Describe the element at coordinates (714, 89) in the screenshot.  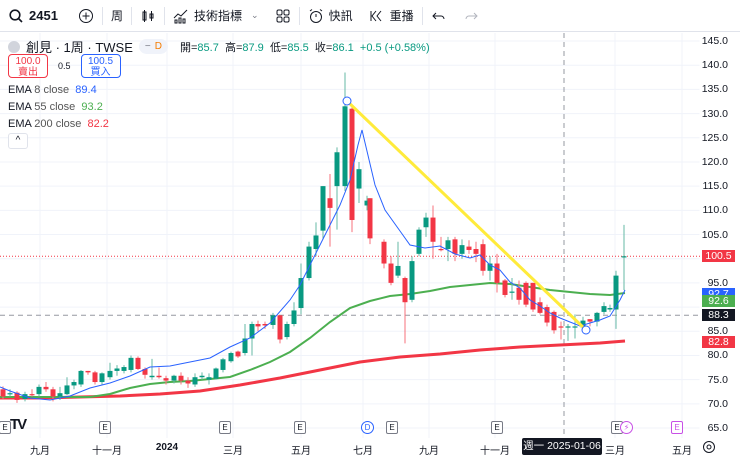
I see `price-tick: 135.0` at that location.